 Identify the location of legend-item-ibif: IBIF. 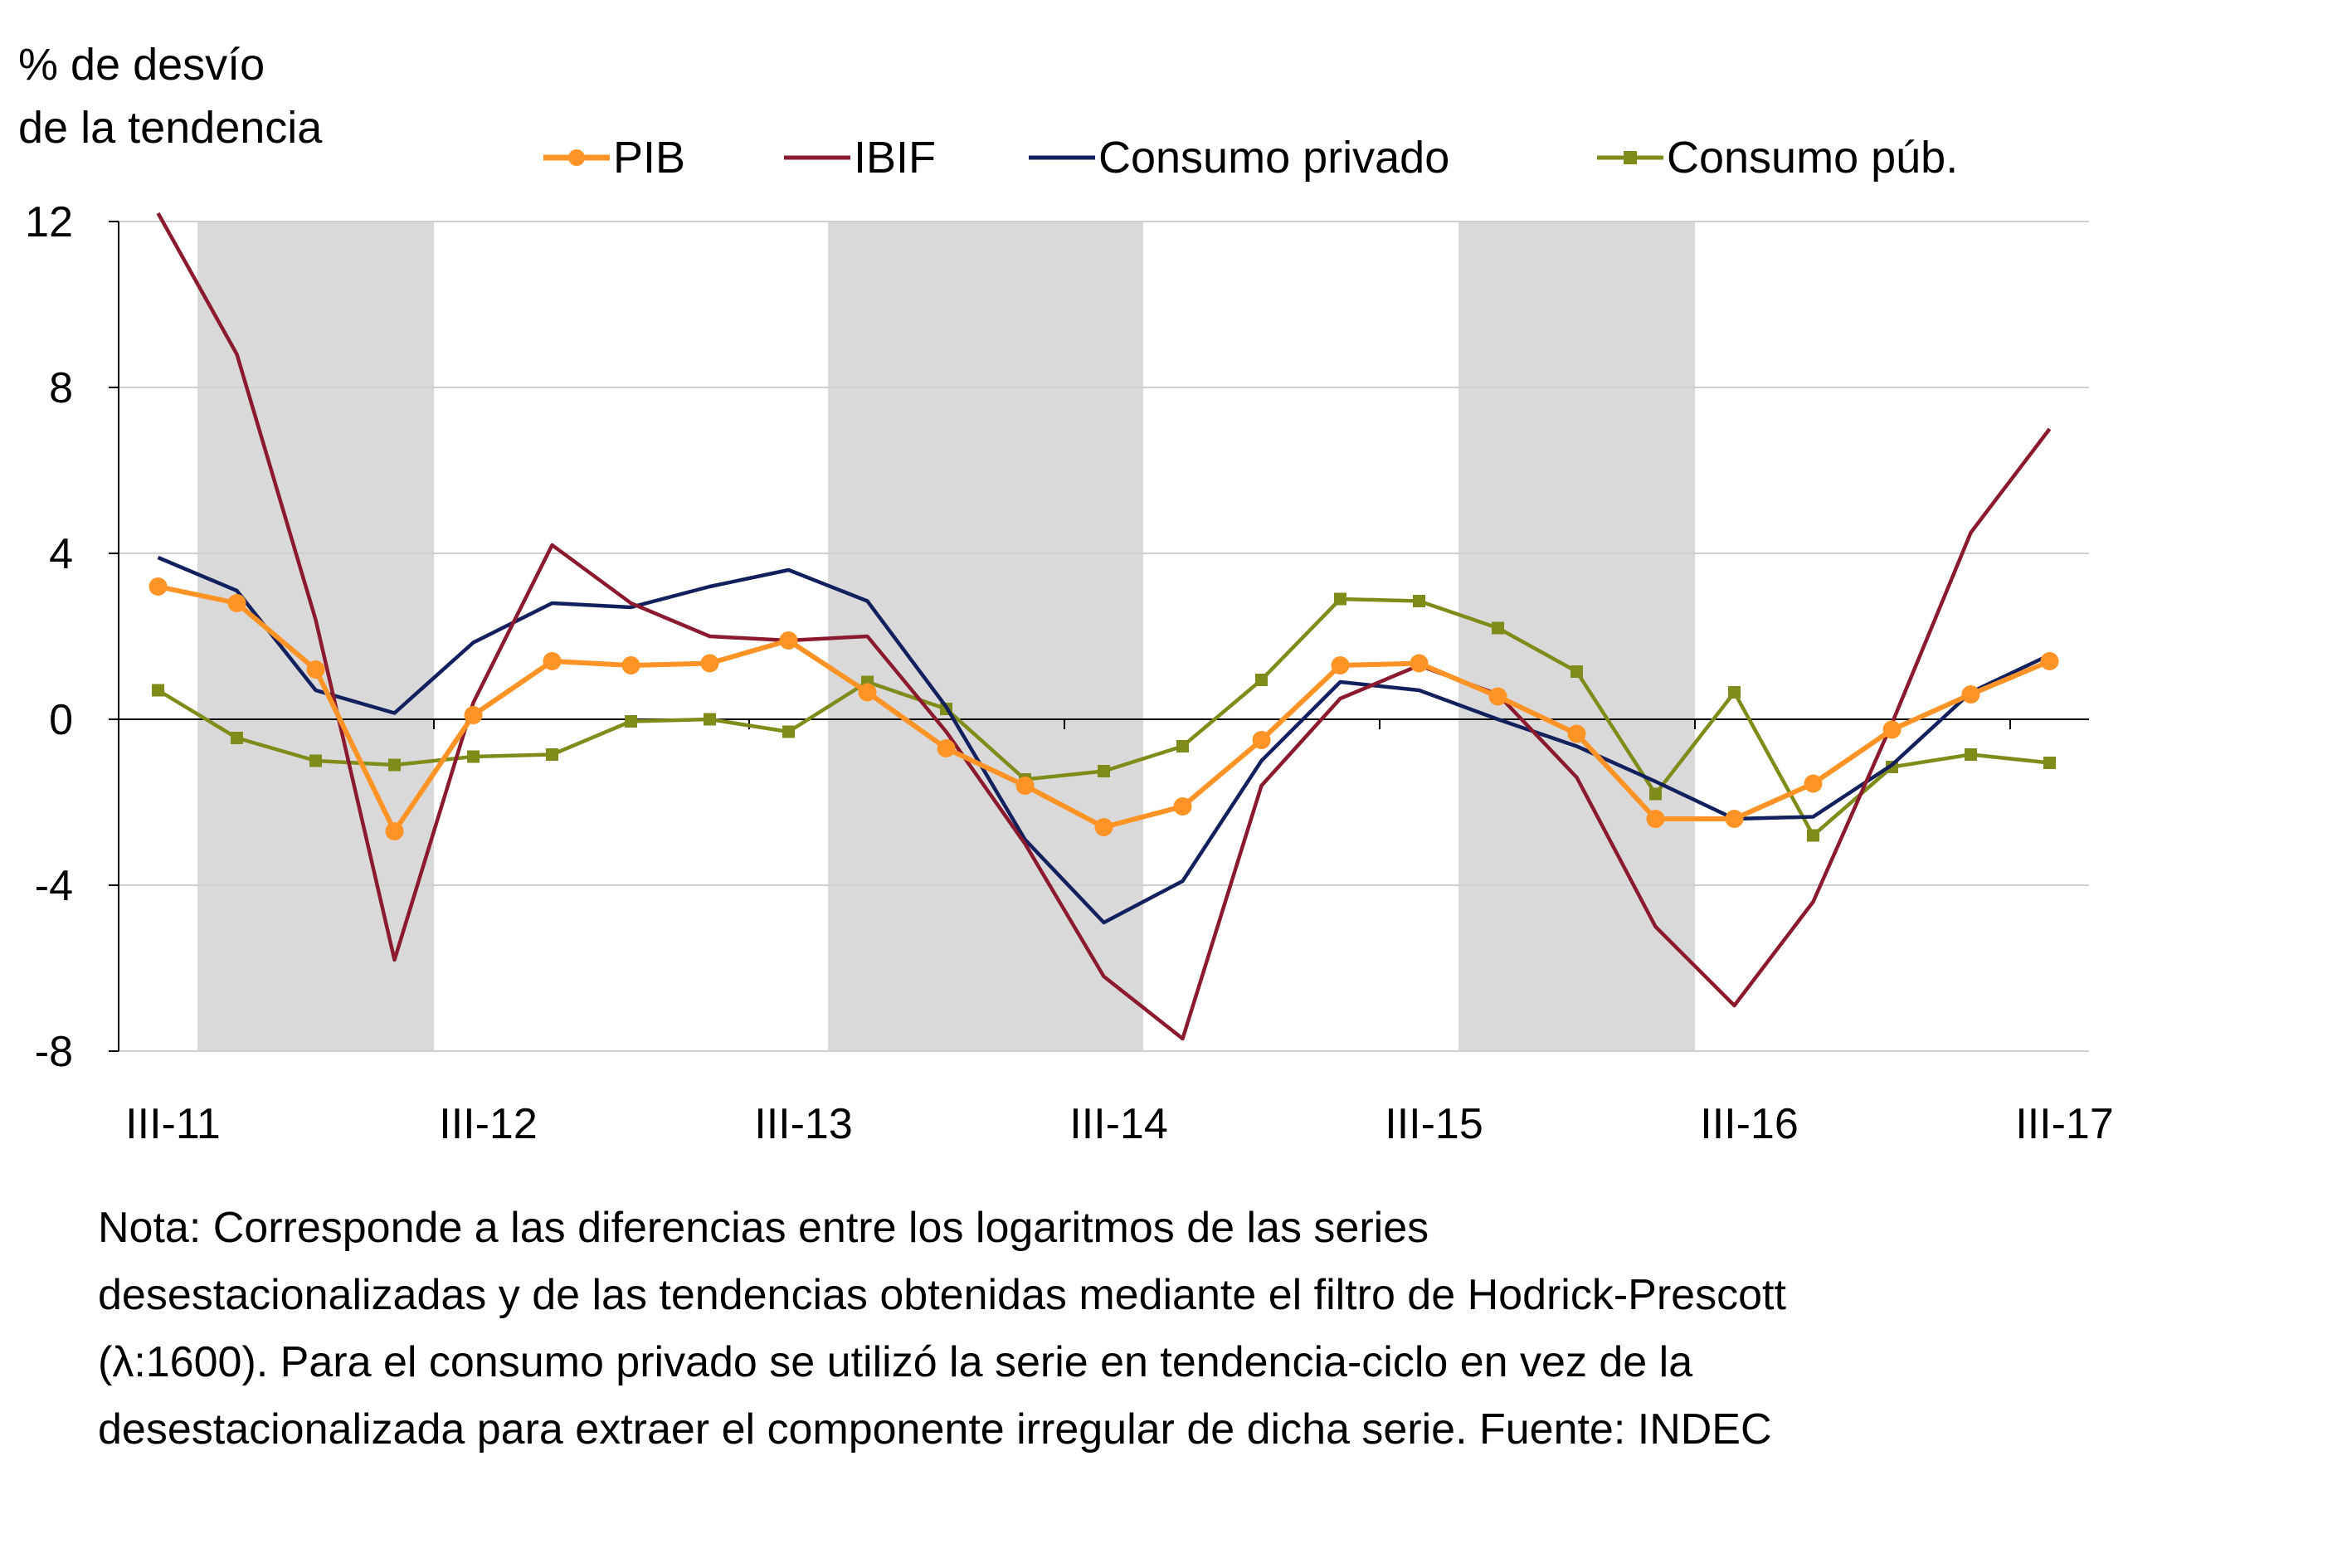
(860, 157).